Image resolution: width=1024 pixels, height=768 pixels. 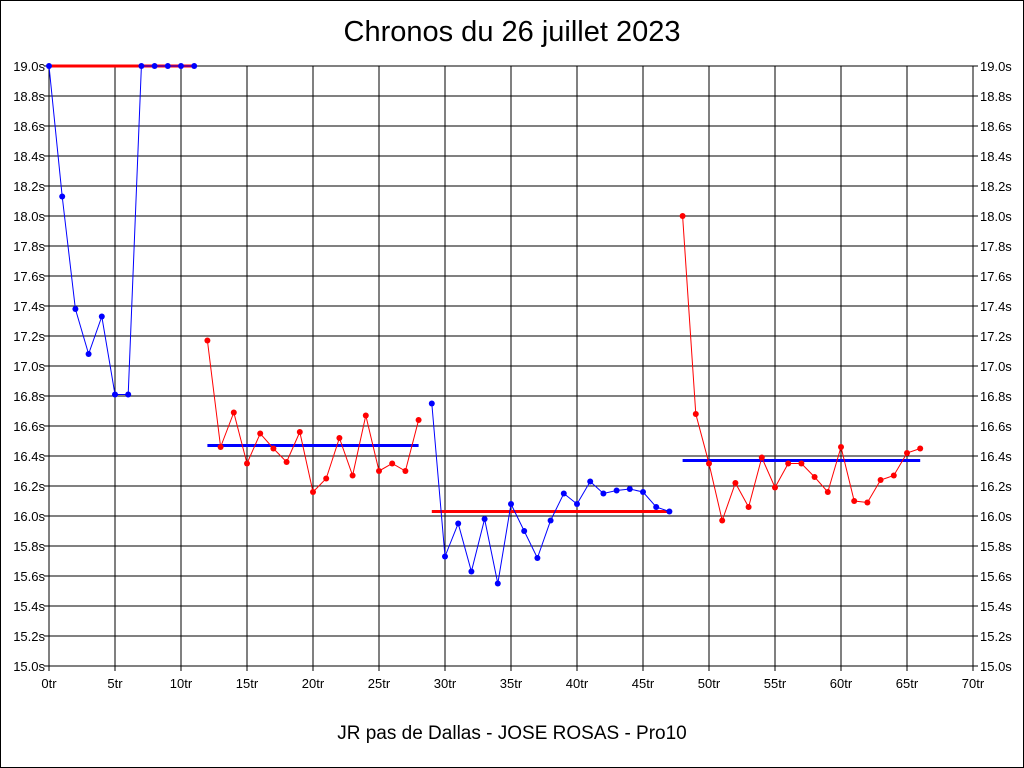 I want to click on y-tick-label-left: 17.2s, so click(x=29, y=336).